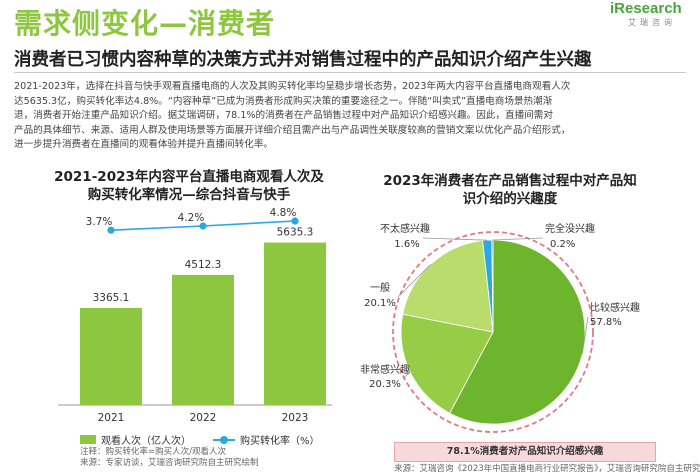 Image resolution: width=700 pixels, height=474 pixels. What do you see at coordinates (303, 60) in the screenshot?
I see `page-subtitle: 消费者已习惯内容种草的决策方式并对销售过程中的产品知识介绍产生兴趣` at bounding box center [303, 60].